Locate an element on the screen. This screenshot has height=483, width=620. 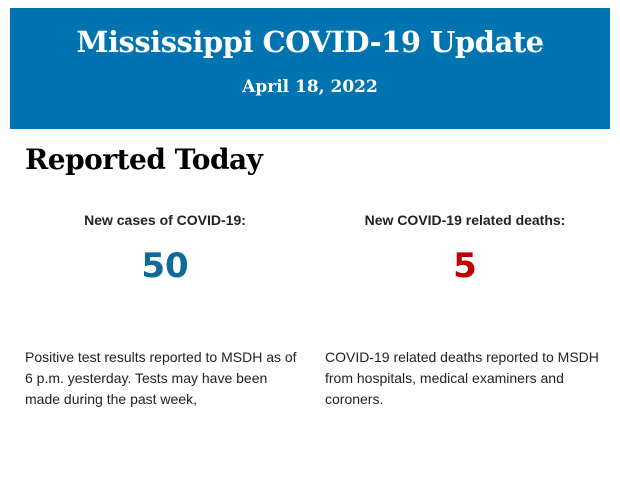
new-deaths-value: 5 is located at coordinates (465, 266).